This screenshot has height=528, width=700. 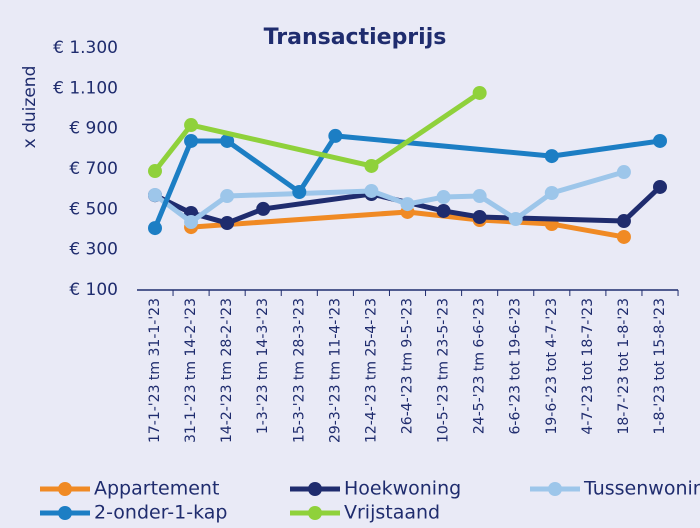 I want to click on x-tick-label: 19-6-'23 tot 4-7-'23, so click(x=552, y=366).